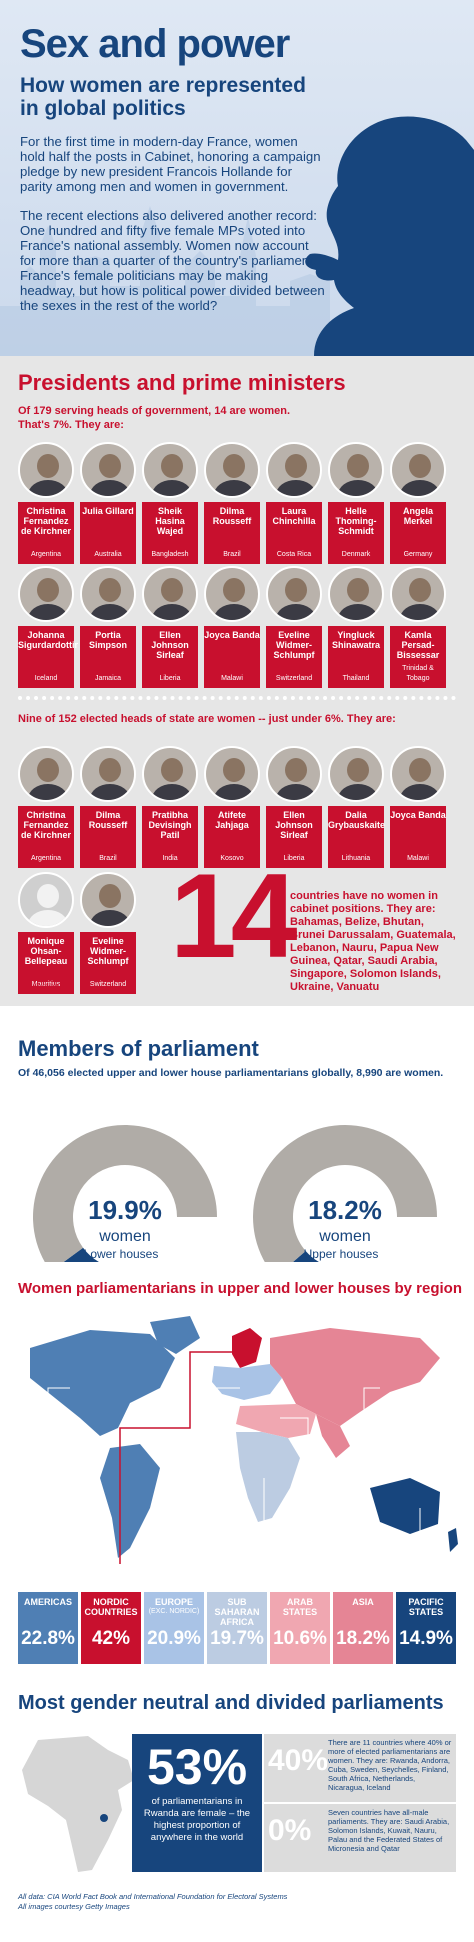  I want to click on region-name: NORDIC COUNTRIES, so click(111, 1607).